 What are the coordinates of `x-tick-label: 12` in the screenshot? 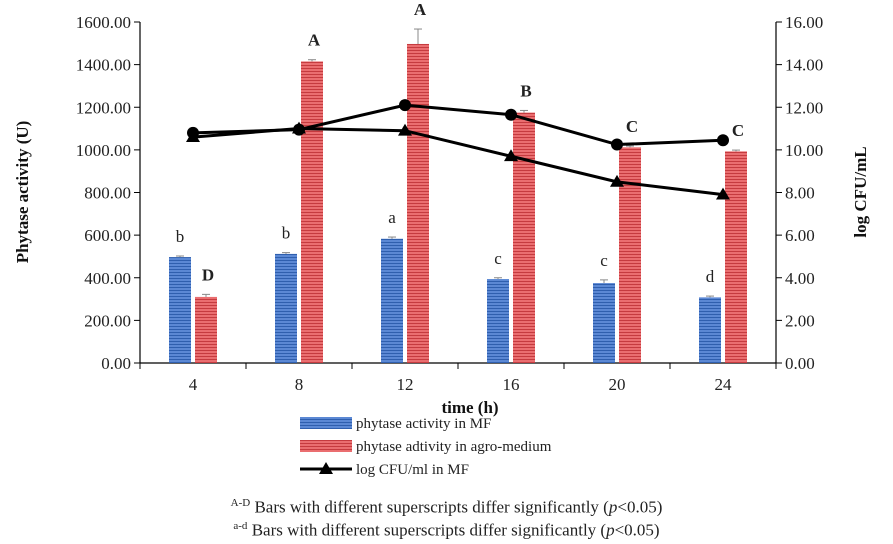 It's located at (405, 384).